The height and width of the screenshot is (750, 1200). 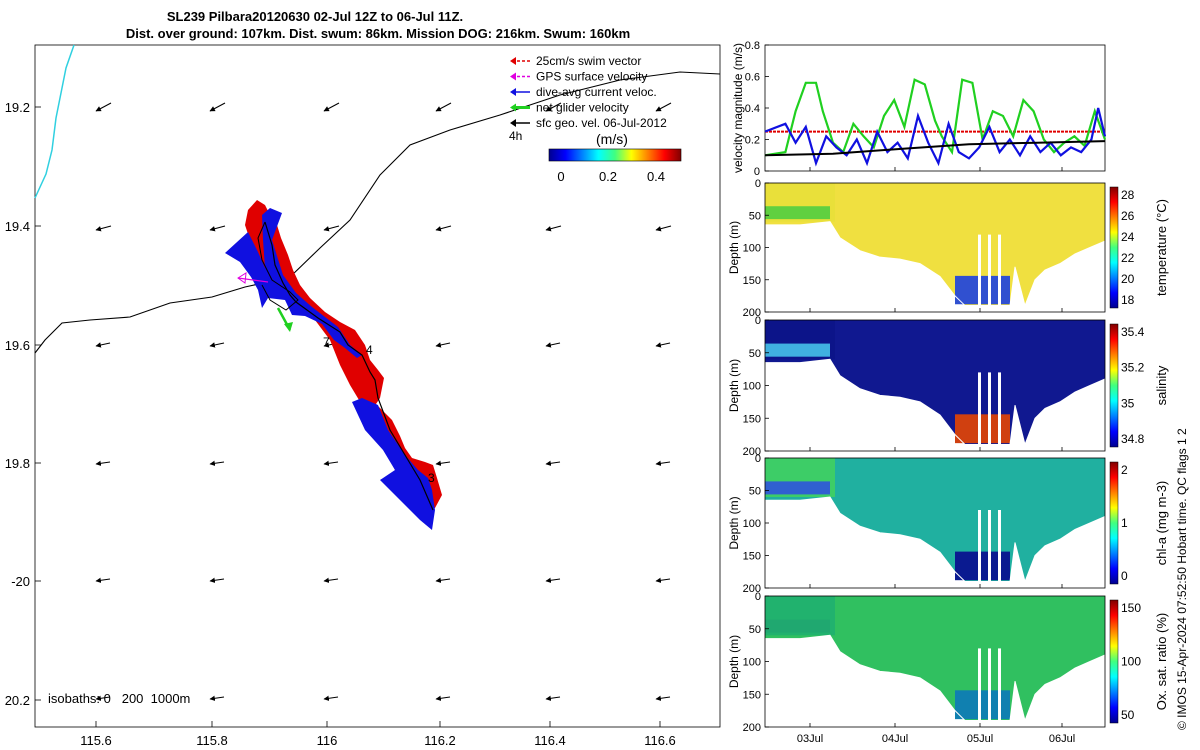 What do you see at coordinates (979, 546) in the screenshot?
I see `chlorophyll-gap` at bounding box center [979, 546].